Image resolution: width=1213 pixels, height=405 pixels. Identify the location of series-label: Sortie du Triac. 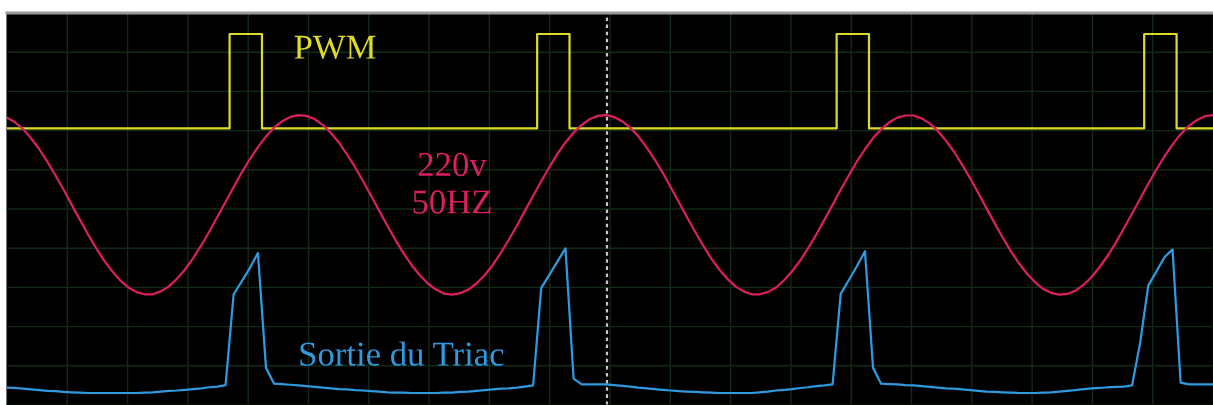
(402, 353).